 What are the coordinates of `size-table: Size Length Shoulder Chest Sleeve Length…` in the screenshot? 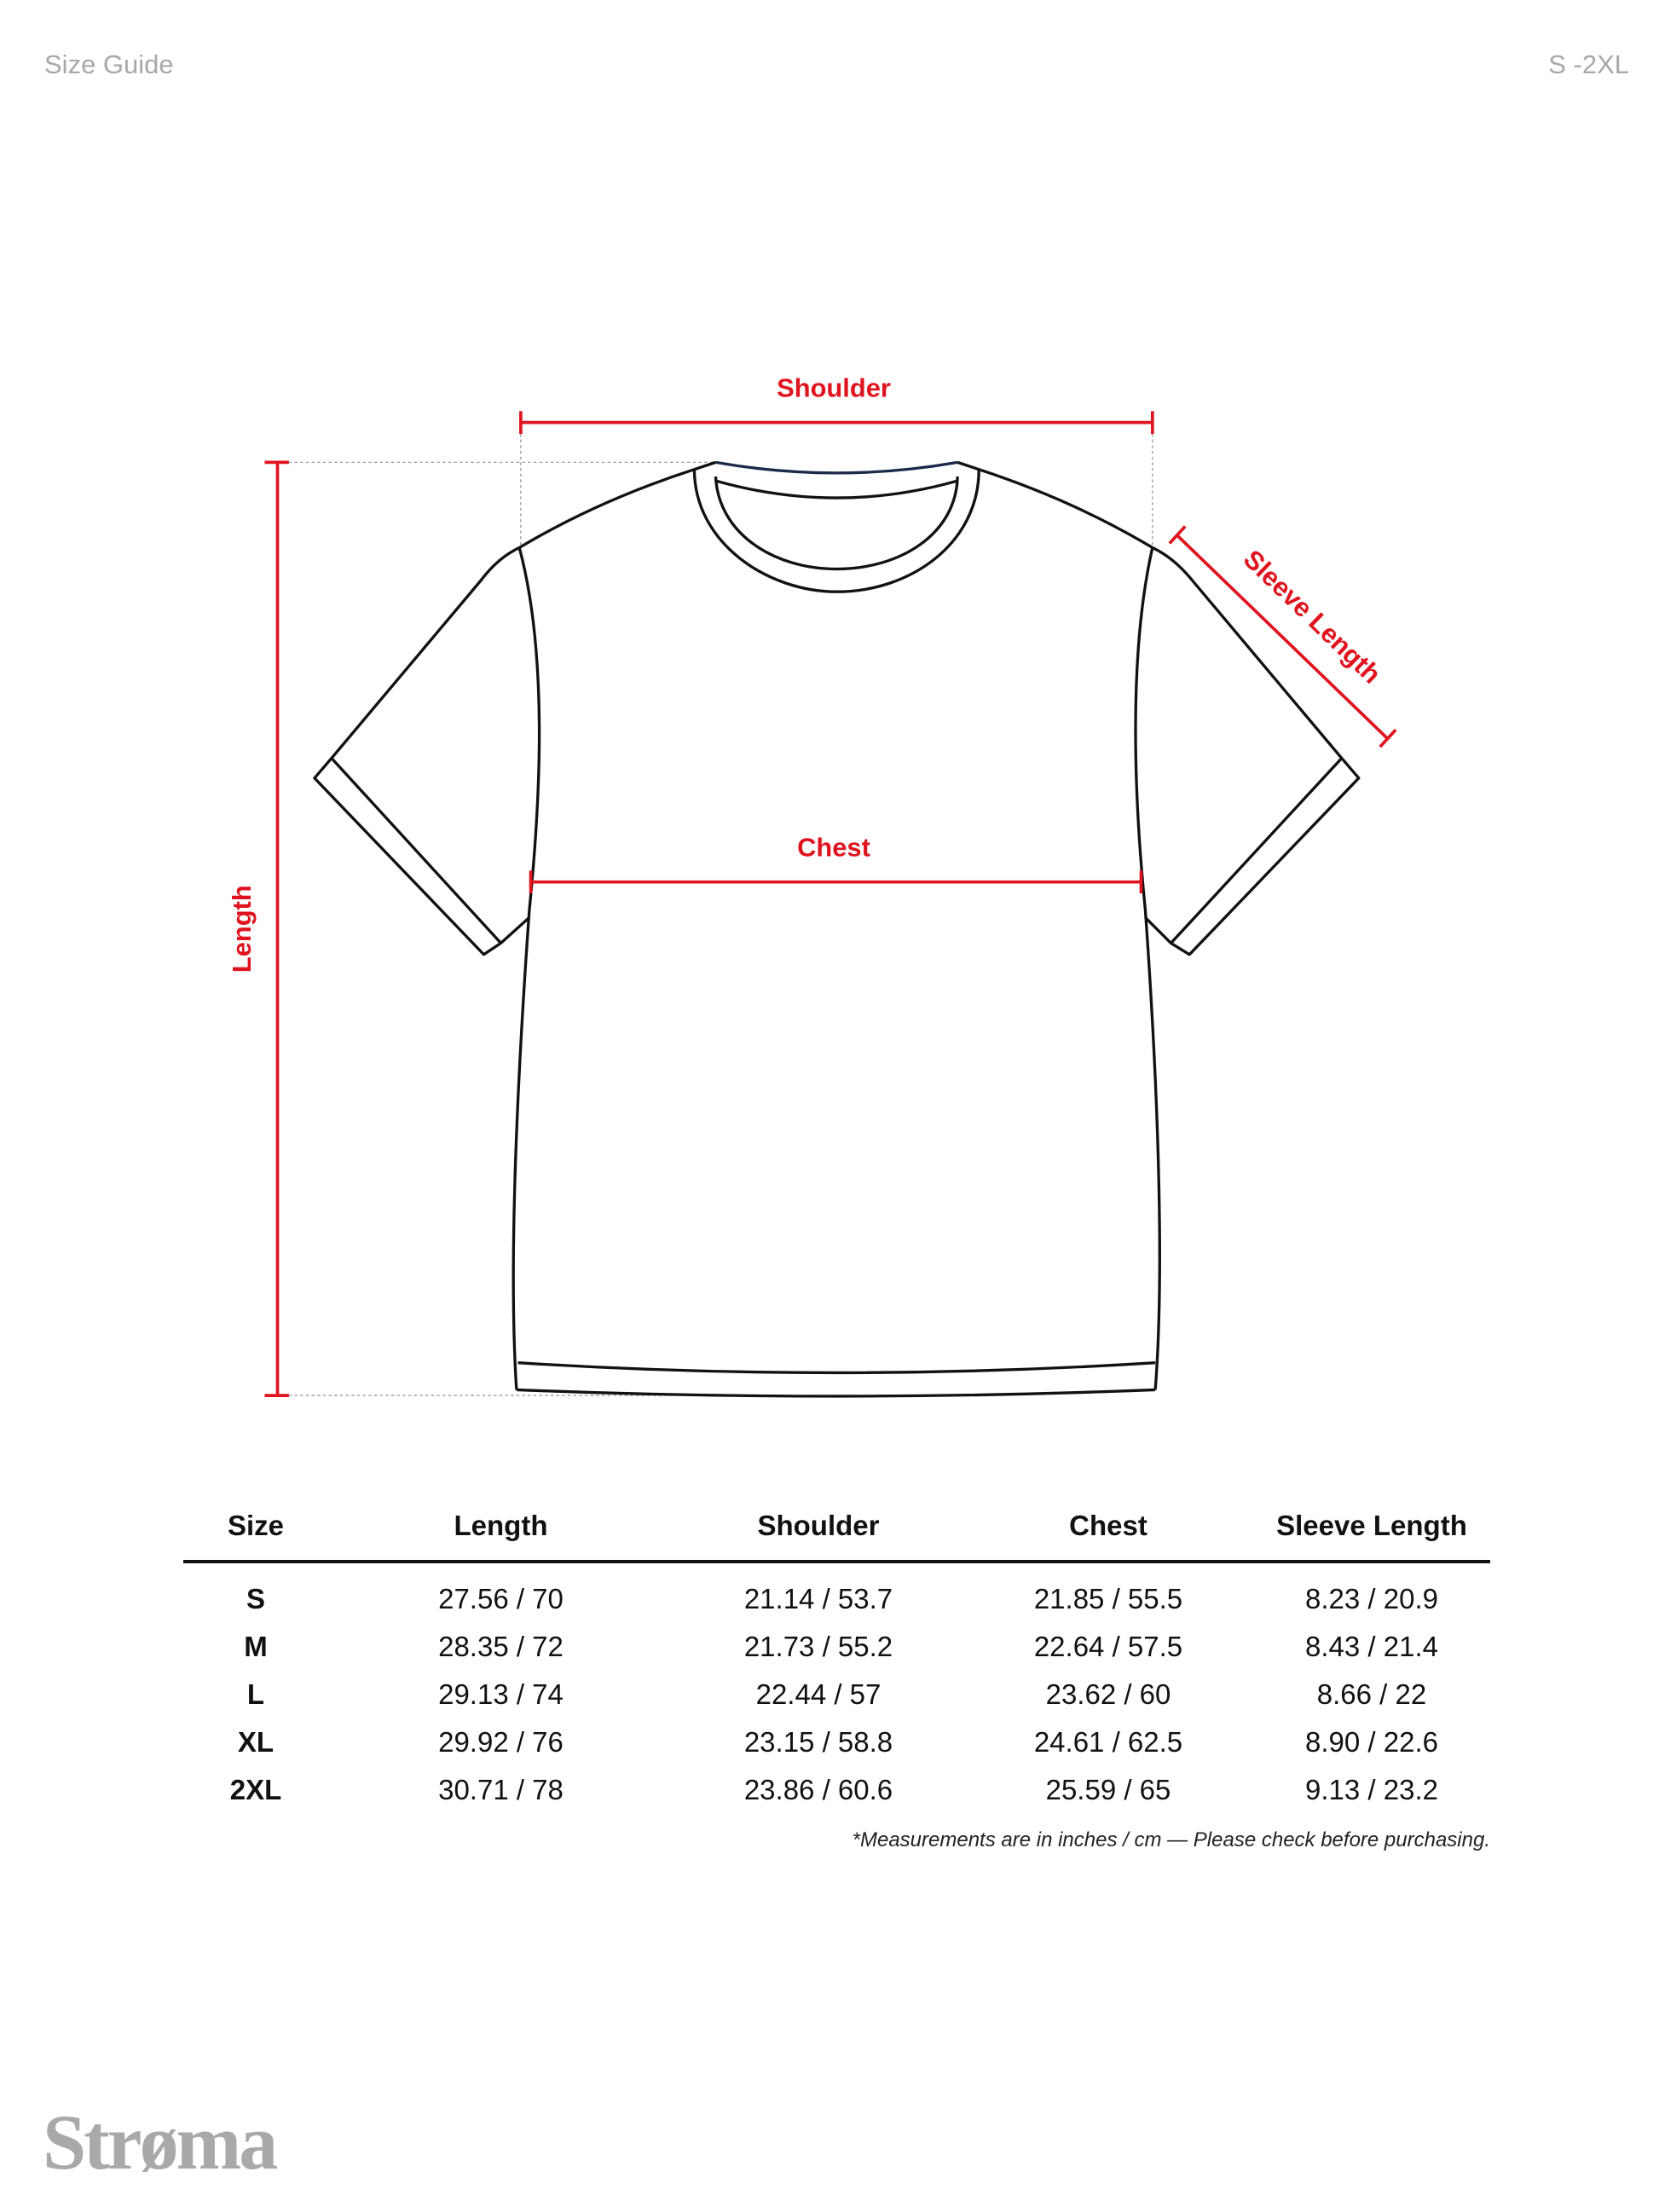 It's located at (837, 1657).